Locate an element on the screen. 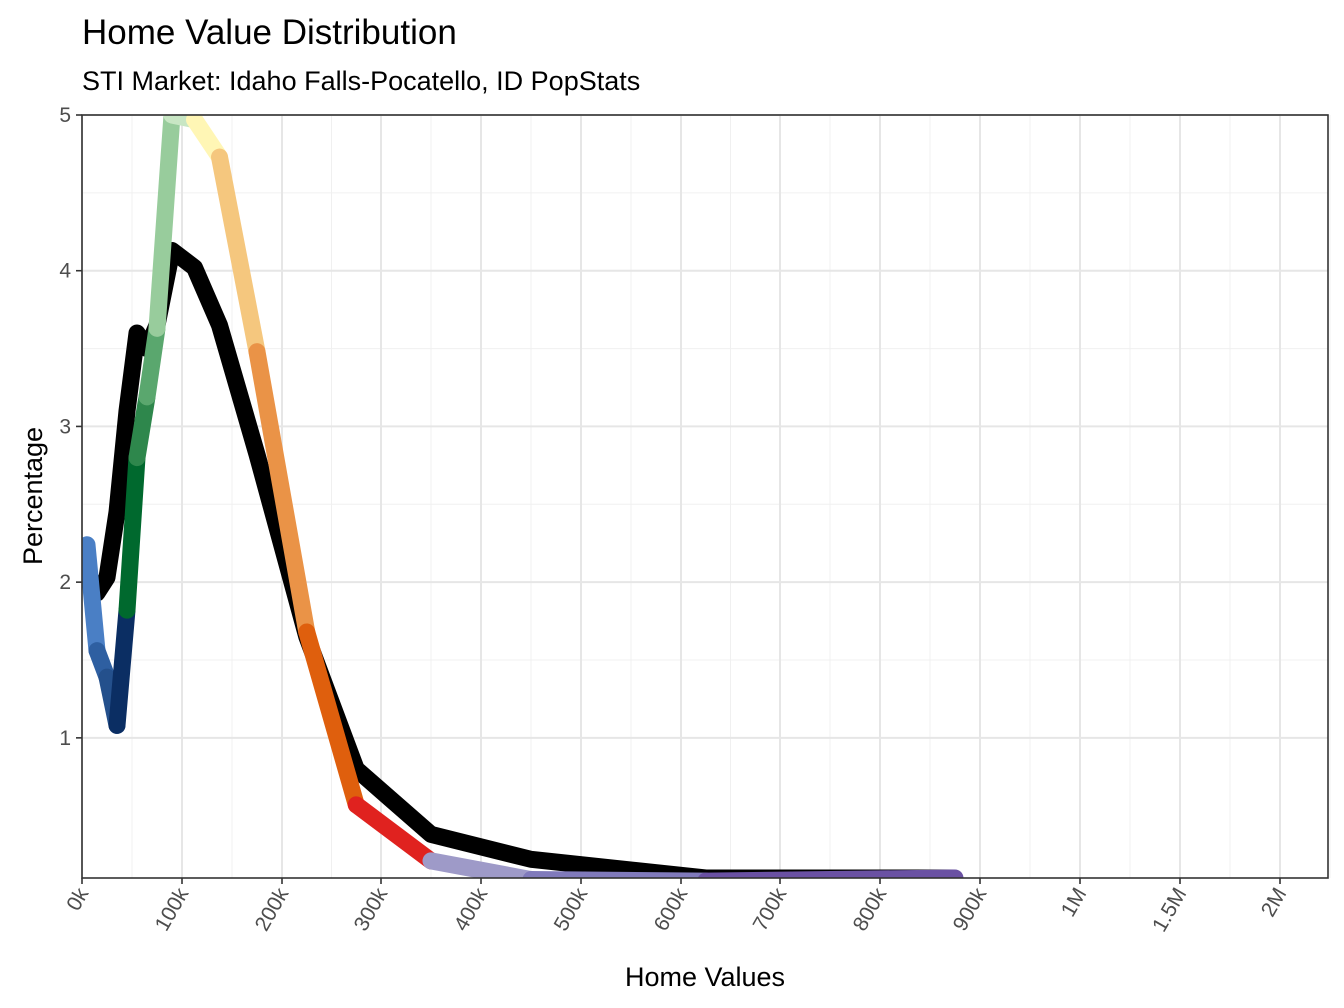 The width and height of the screenshot is (1344, 1008). y-tick-label: 2 is located at coordinates (65, 582).